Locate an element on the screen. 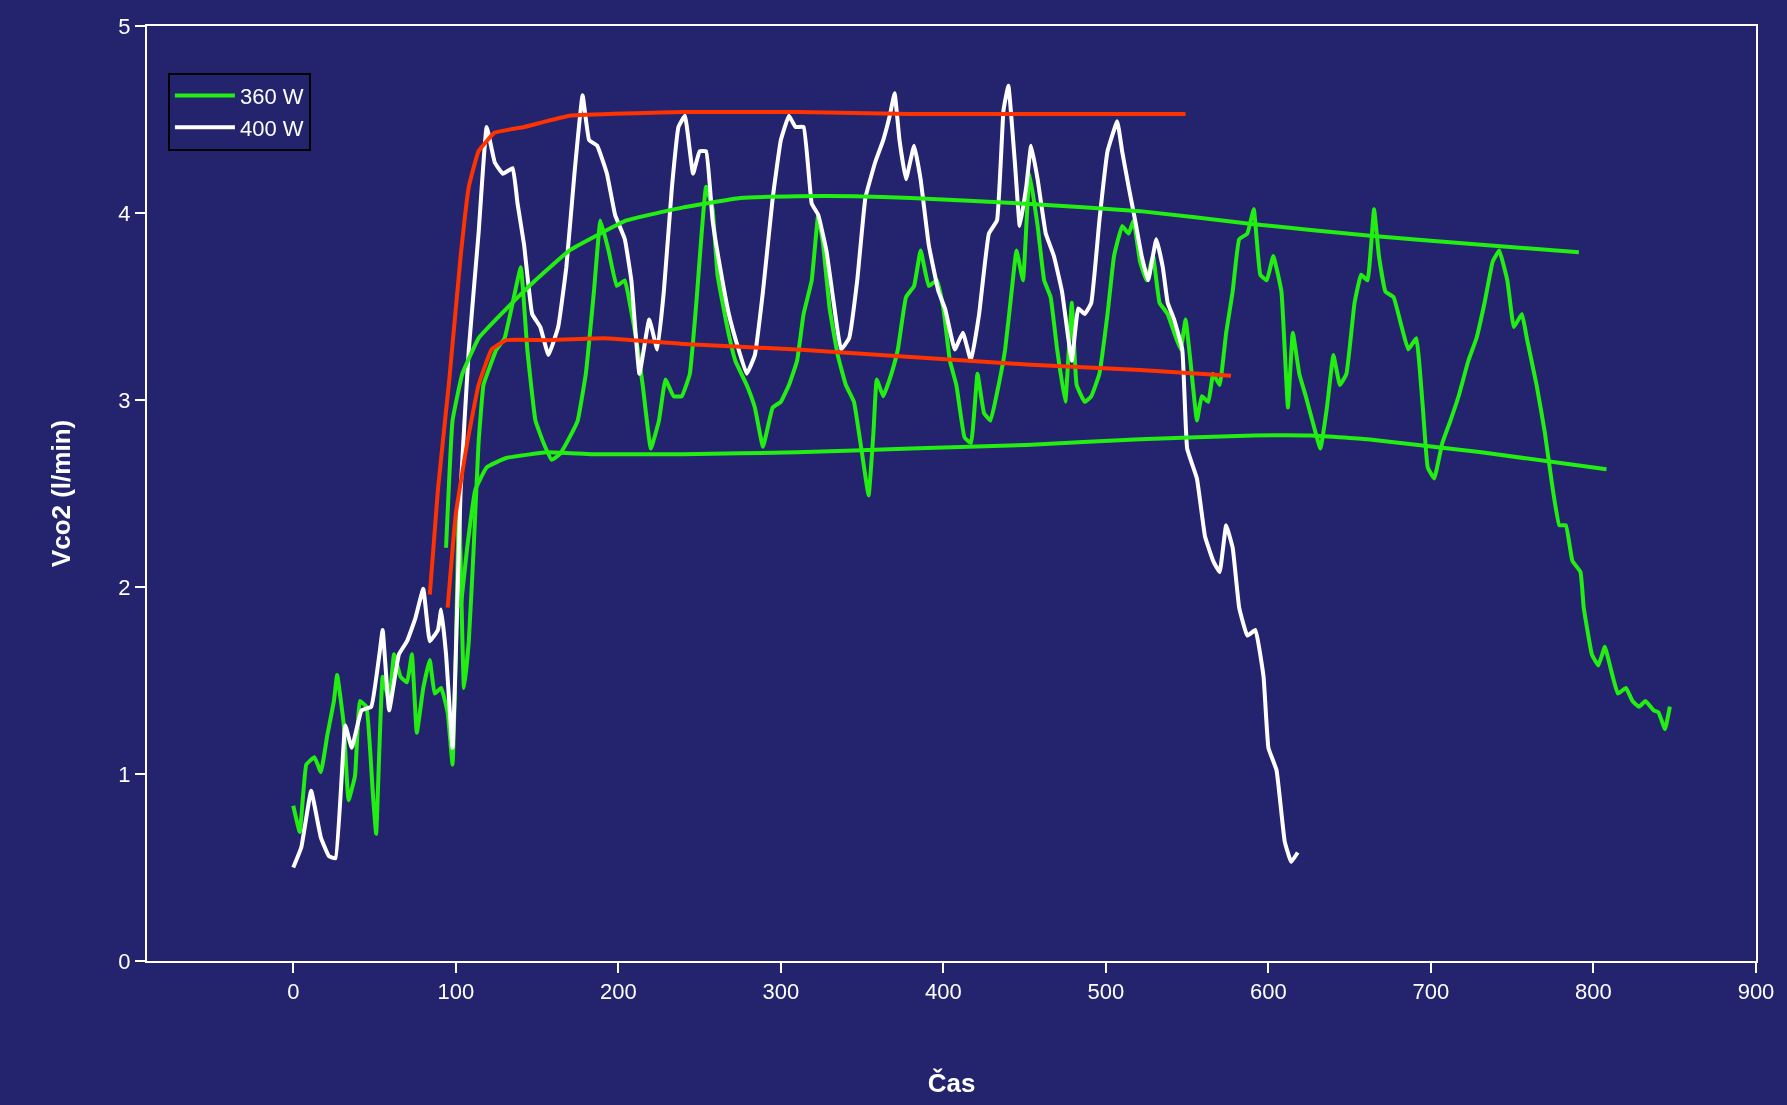 The width and height of the screenshot is (1787, 1105). y-tick-label: 5 is located at coordinates (124, 26).